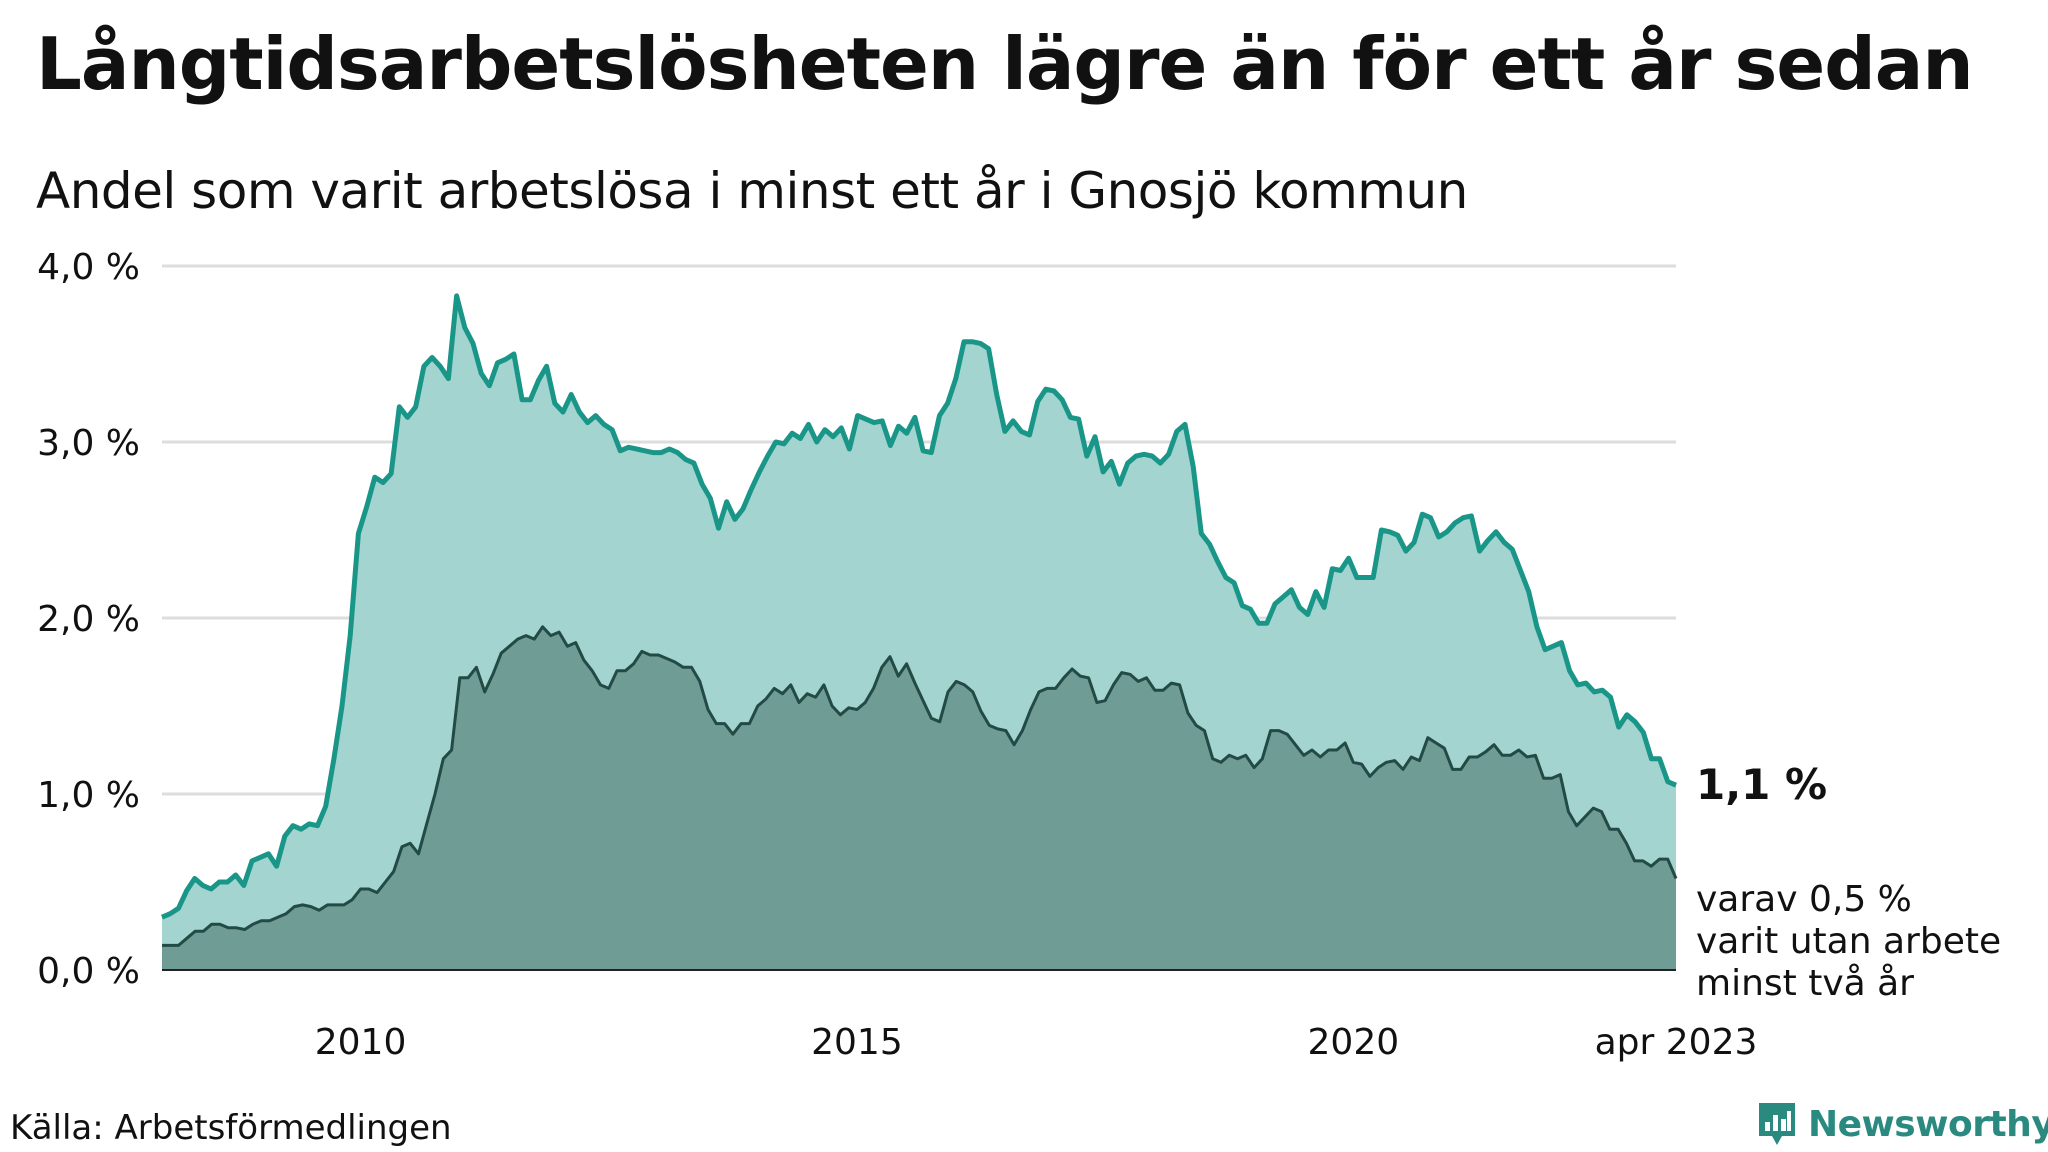  What do you see at coordinates (1676, 1042) in the screenshot?
I see `x-tick-label: apr 2023` at bounding box center [1676, 1042].